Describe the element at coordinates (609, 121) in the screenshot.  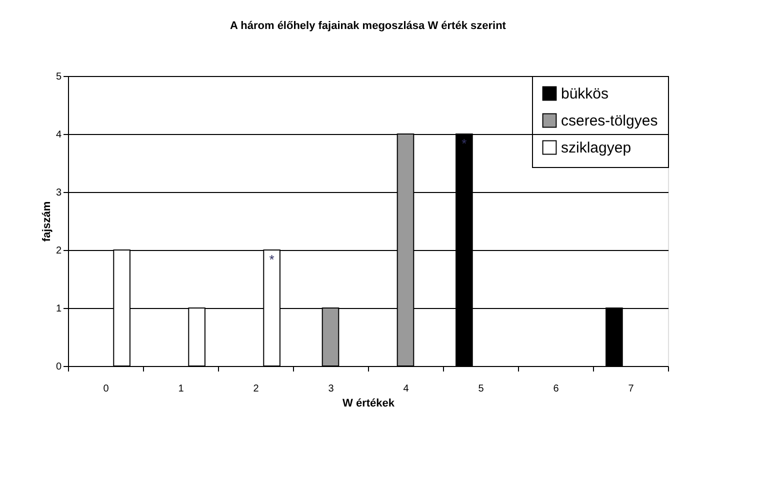
I see `legend-label: cseres-tölgyes` at that location.